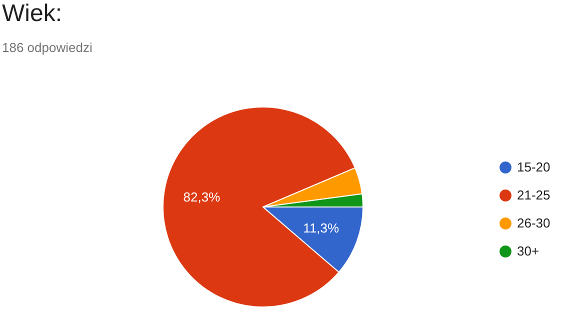  What do you see at coordinates (47, 47) in the screenshot?
I see `text: 186 odpowiedzi` at bounding box center [47, 47].